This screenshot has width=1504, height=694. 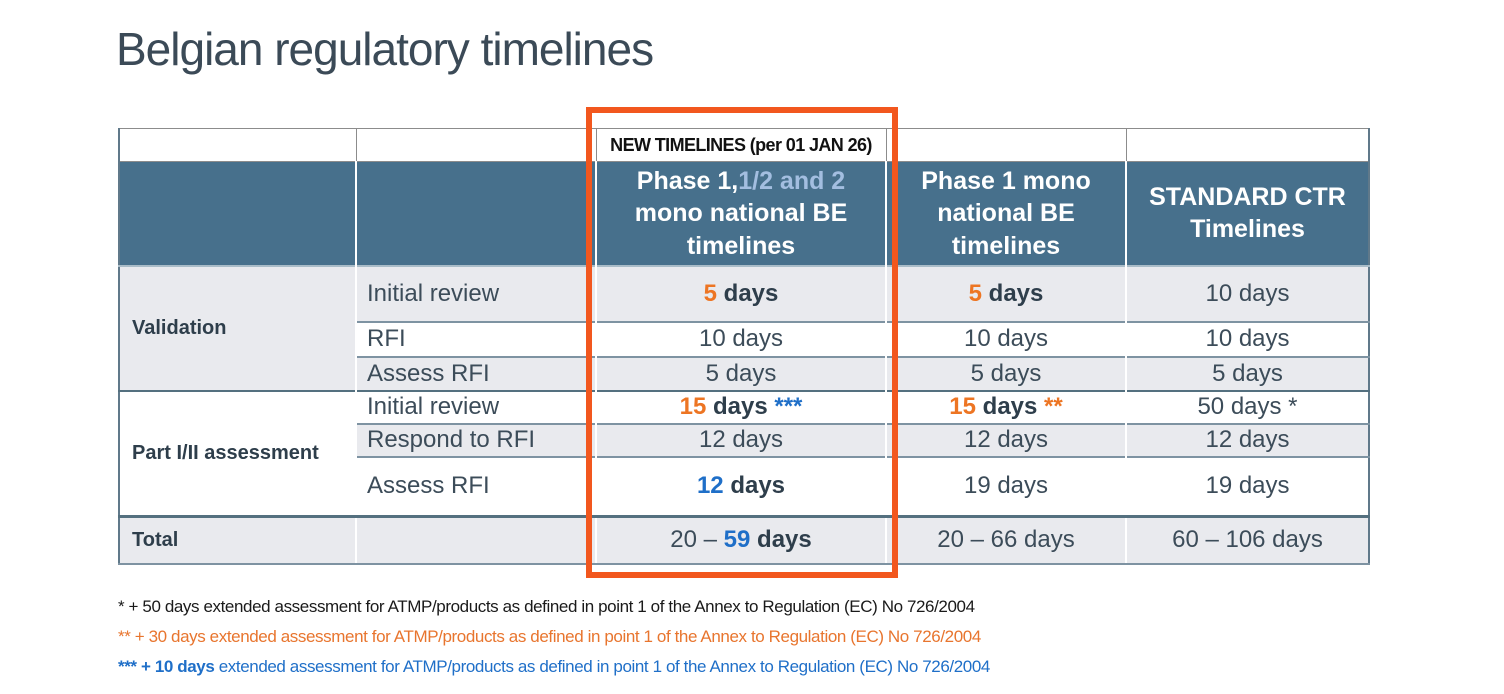 I want to click on cell-ctr-initial-review-2: 50 days *, so click(x=1247, y=406).